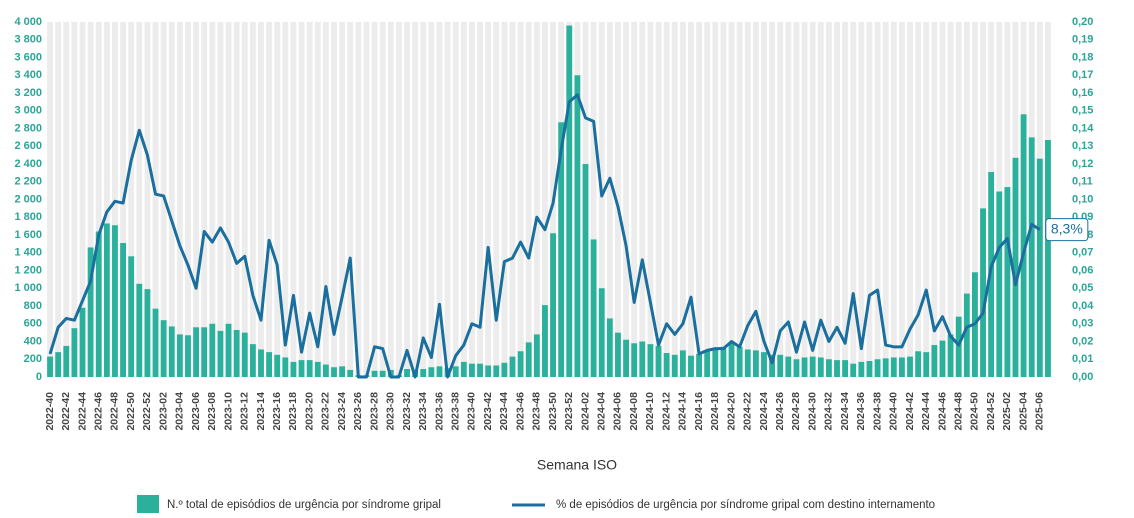 The width and height of the screenshot is (1134, 518). What do you see at coordinates (942, 411) in the screenshot?
I see `x-tick-label: 2024-46` at bounding box center [942, 411].